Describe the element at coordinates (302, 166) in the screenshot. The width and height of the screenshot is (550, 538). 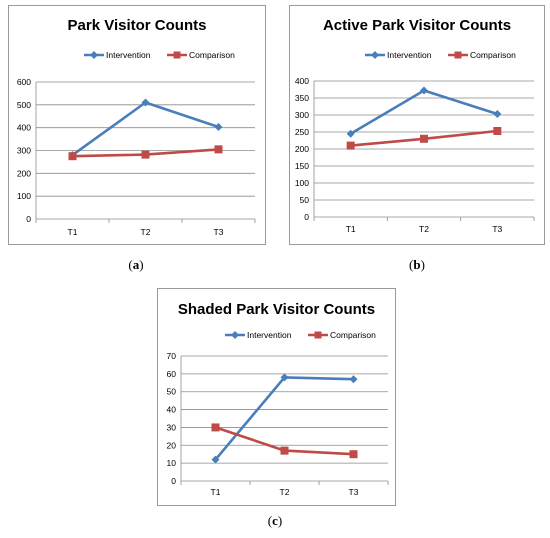
I see `chart-b-ytick-label: 150` at that location.